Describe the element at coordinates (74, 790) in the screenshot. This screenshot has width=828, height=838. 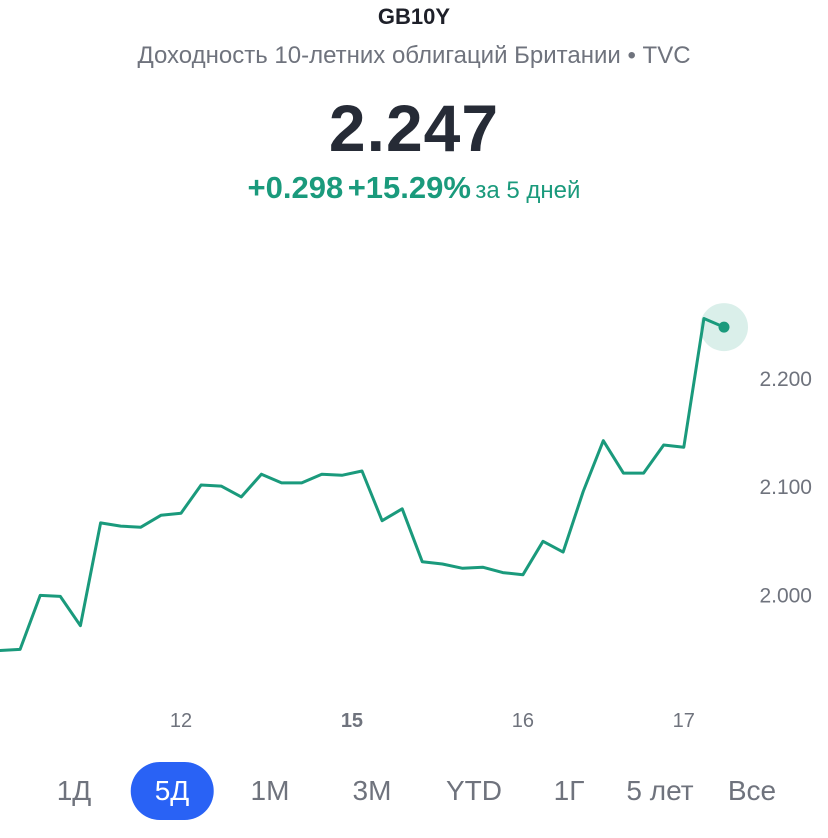
I see `tab-timeframe: 1Д` at that location.